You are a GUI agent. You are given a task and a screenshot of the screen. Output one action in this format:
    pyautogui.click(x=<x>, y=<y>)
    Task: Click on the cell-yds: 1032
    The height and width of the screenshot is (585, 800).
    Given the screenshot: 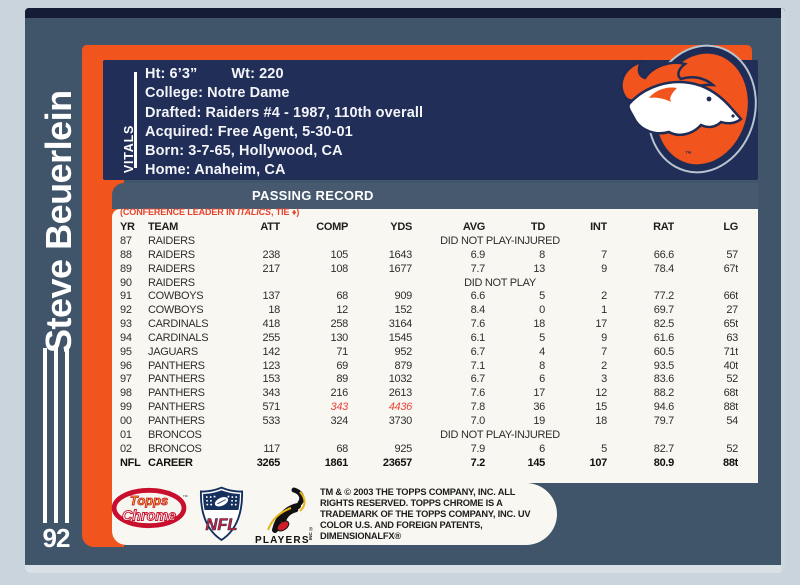 What is the action you would take?
    pyautogui.click(x=400, y=379)
    